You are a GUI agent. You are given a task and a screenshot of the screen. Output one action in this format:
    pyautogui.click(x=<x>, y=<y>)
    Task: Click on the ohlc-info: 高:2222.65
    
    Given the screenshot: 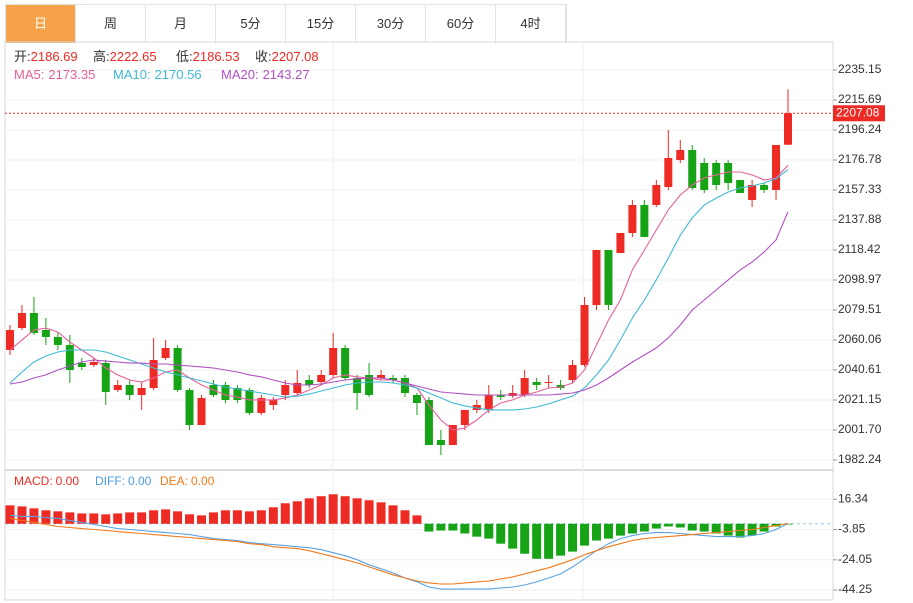 What is the action you would take?
    pyautogui.click(x=125, y=56)
    